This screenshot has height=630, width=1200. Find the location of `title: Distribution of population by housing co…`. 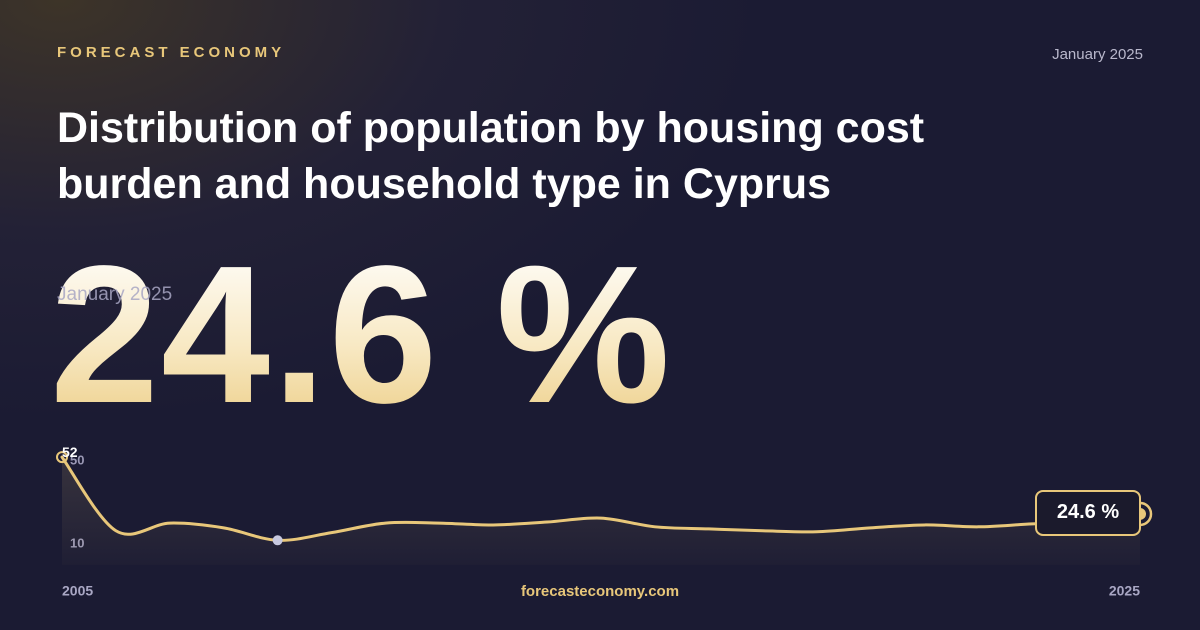

title: Distribution of population by housing co… is located at coordinates (491, 156).